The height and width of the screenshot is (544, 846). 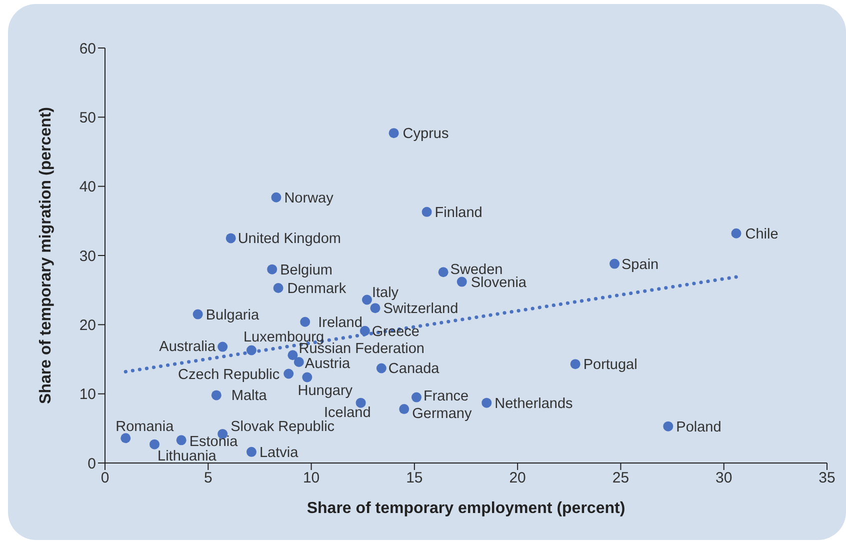 I want to click on y-tick-label: 20, so click(x=87, y=325).